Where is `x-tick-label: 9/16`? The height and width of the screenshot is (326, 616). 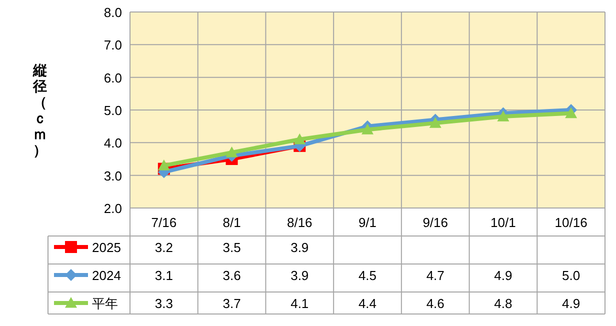
x-tick-label: 9/16 is located at coordinates (435, 222).